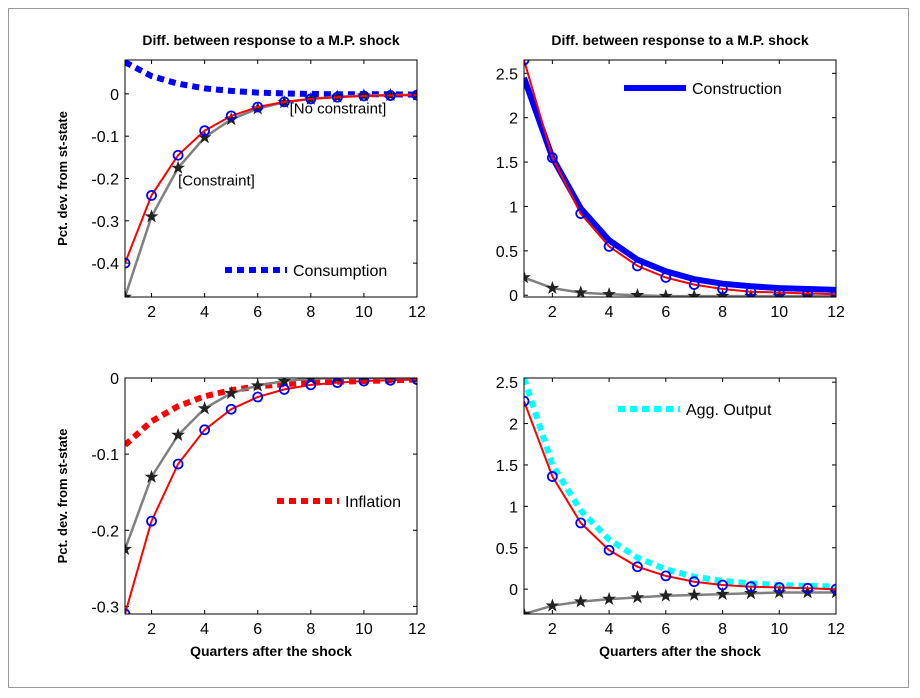 The height and width of the screenshot is (698, 920). What do you see at coordinates (373, 502) in the screenshot?
I see `legend-label: Inflation` at bounding box center [373, 502].